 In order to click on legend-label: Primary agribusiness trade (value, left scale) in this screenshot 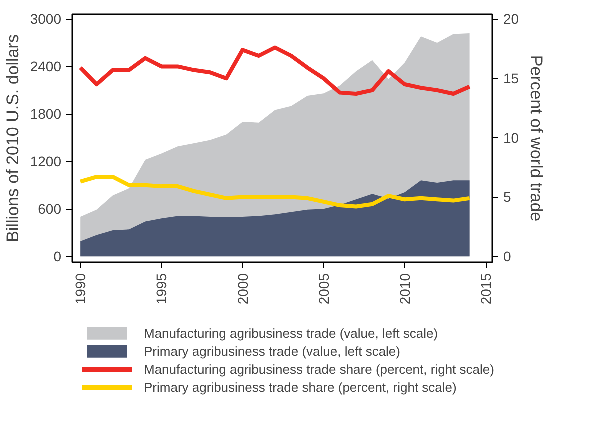, I will do `click(272, 351)`.